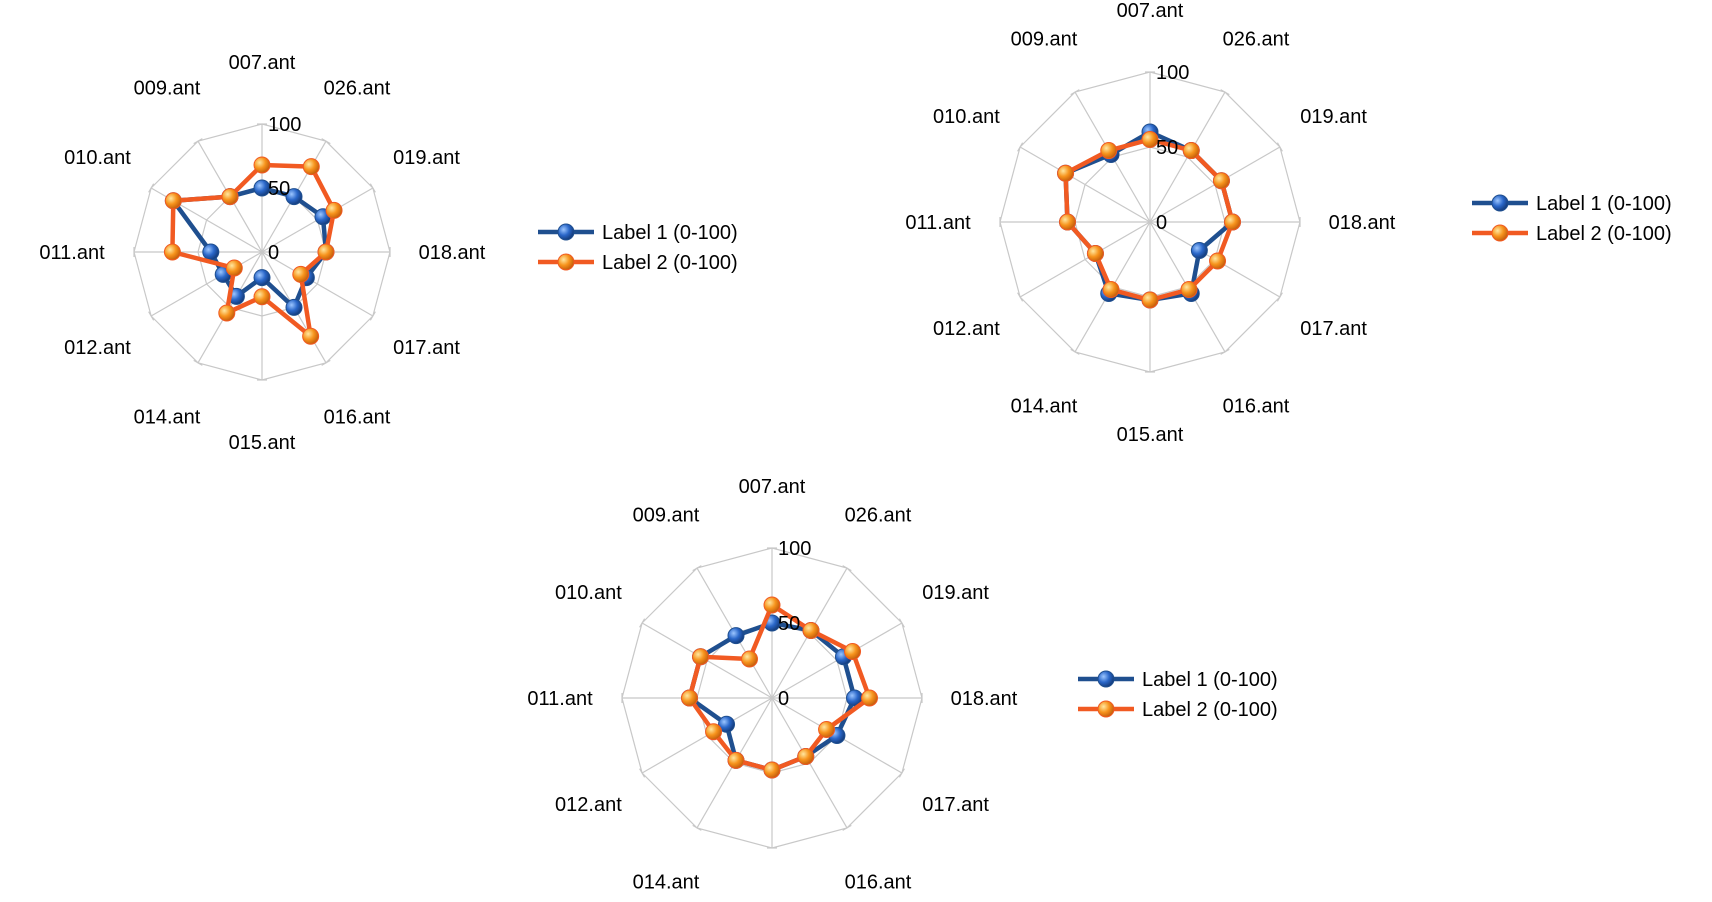 Image resolution: width=1712 pixels, height=902 pixels. I want to click on data-point-label1-026-ant, so click(294, 197).